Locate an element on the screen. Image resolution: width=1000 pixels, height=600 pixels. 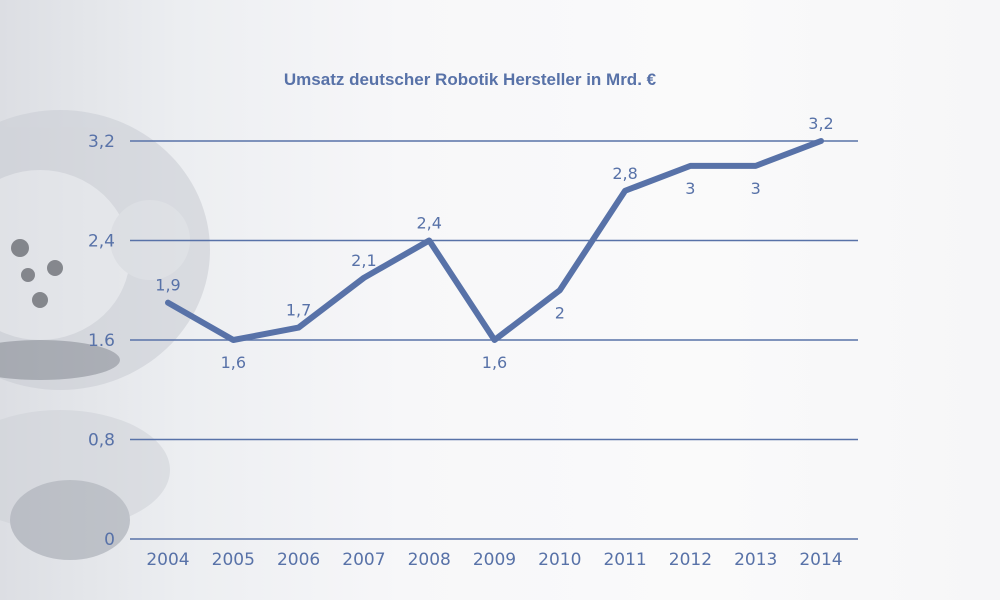
data-label: 2,4 is located at coordinates (428, 223).